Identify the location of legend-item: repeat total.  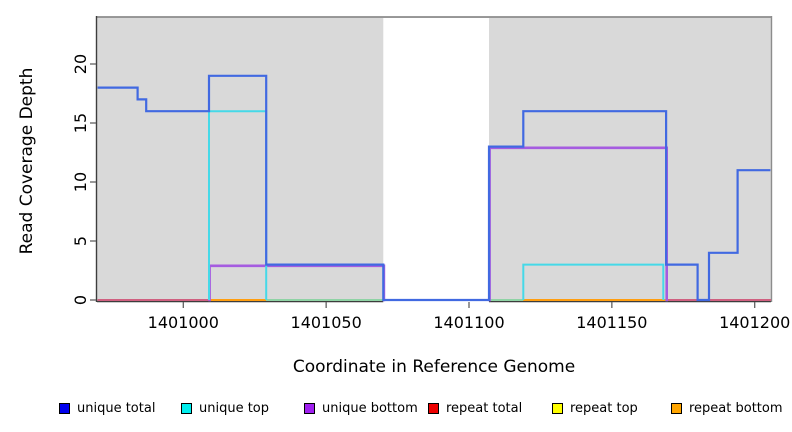
(475, 408).